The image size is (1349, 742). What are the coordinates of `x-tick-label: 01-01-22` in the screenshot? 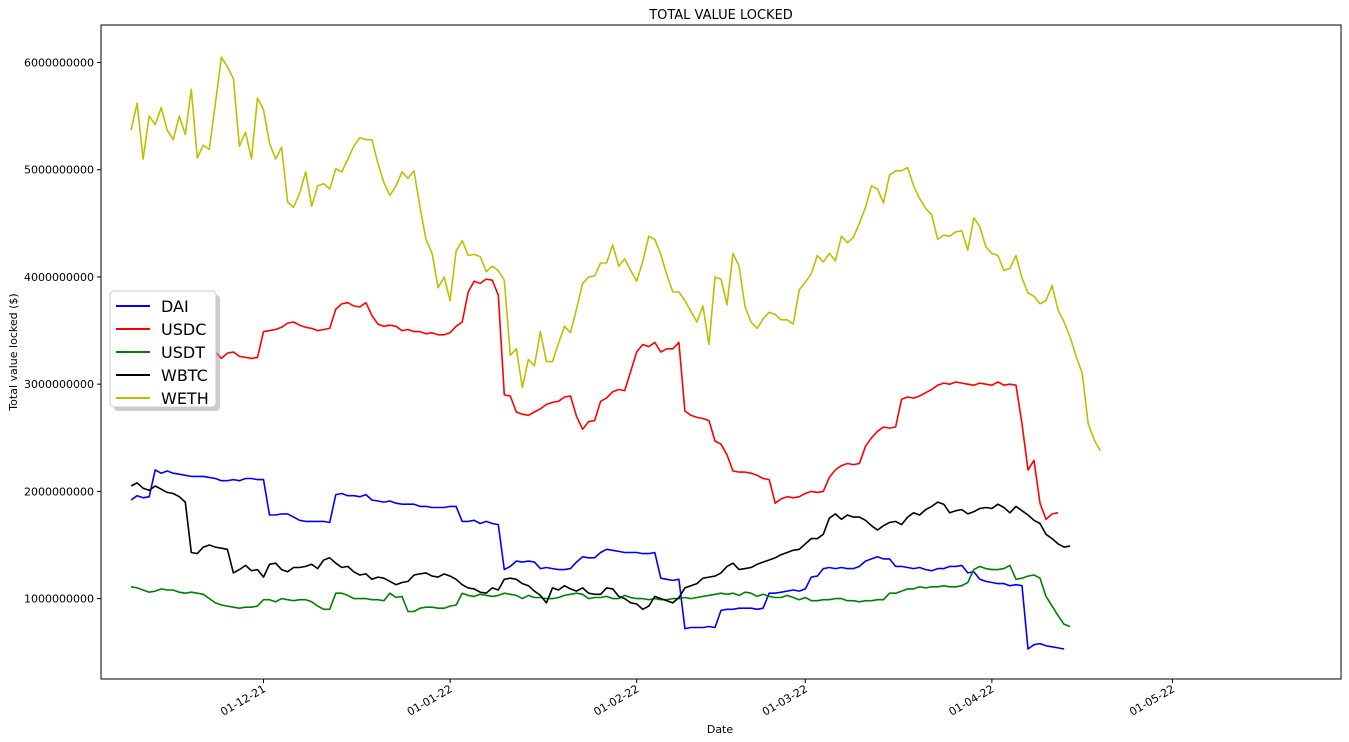 It's located at (430, 700).